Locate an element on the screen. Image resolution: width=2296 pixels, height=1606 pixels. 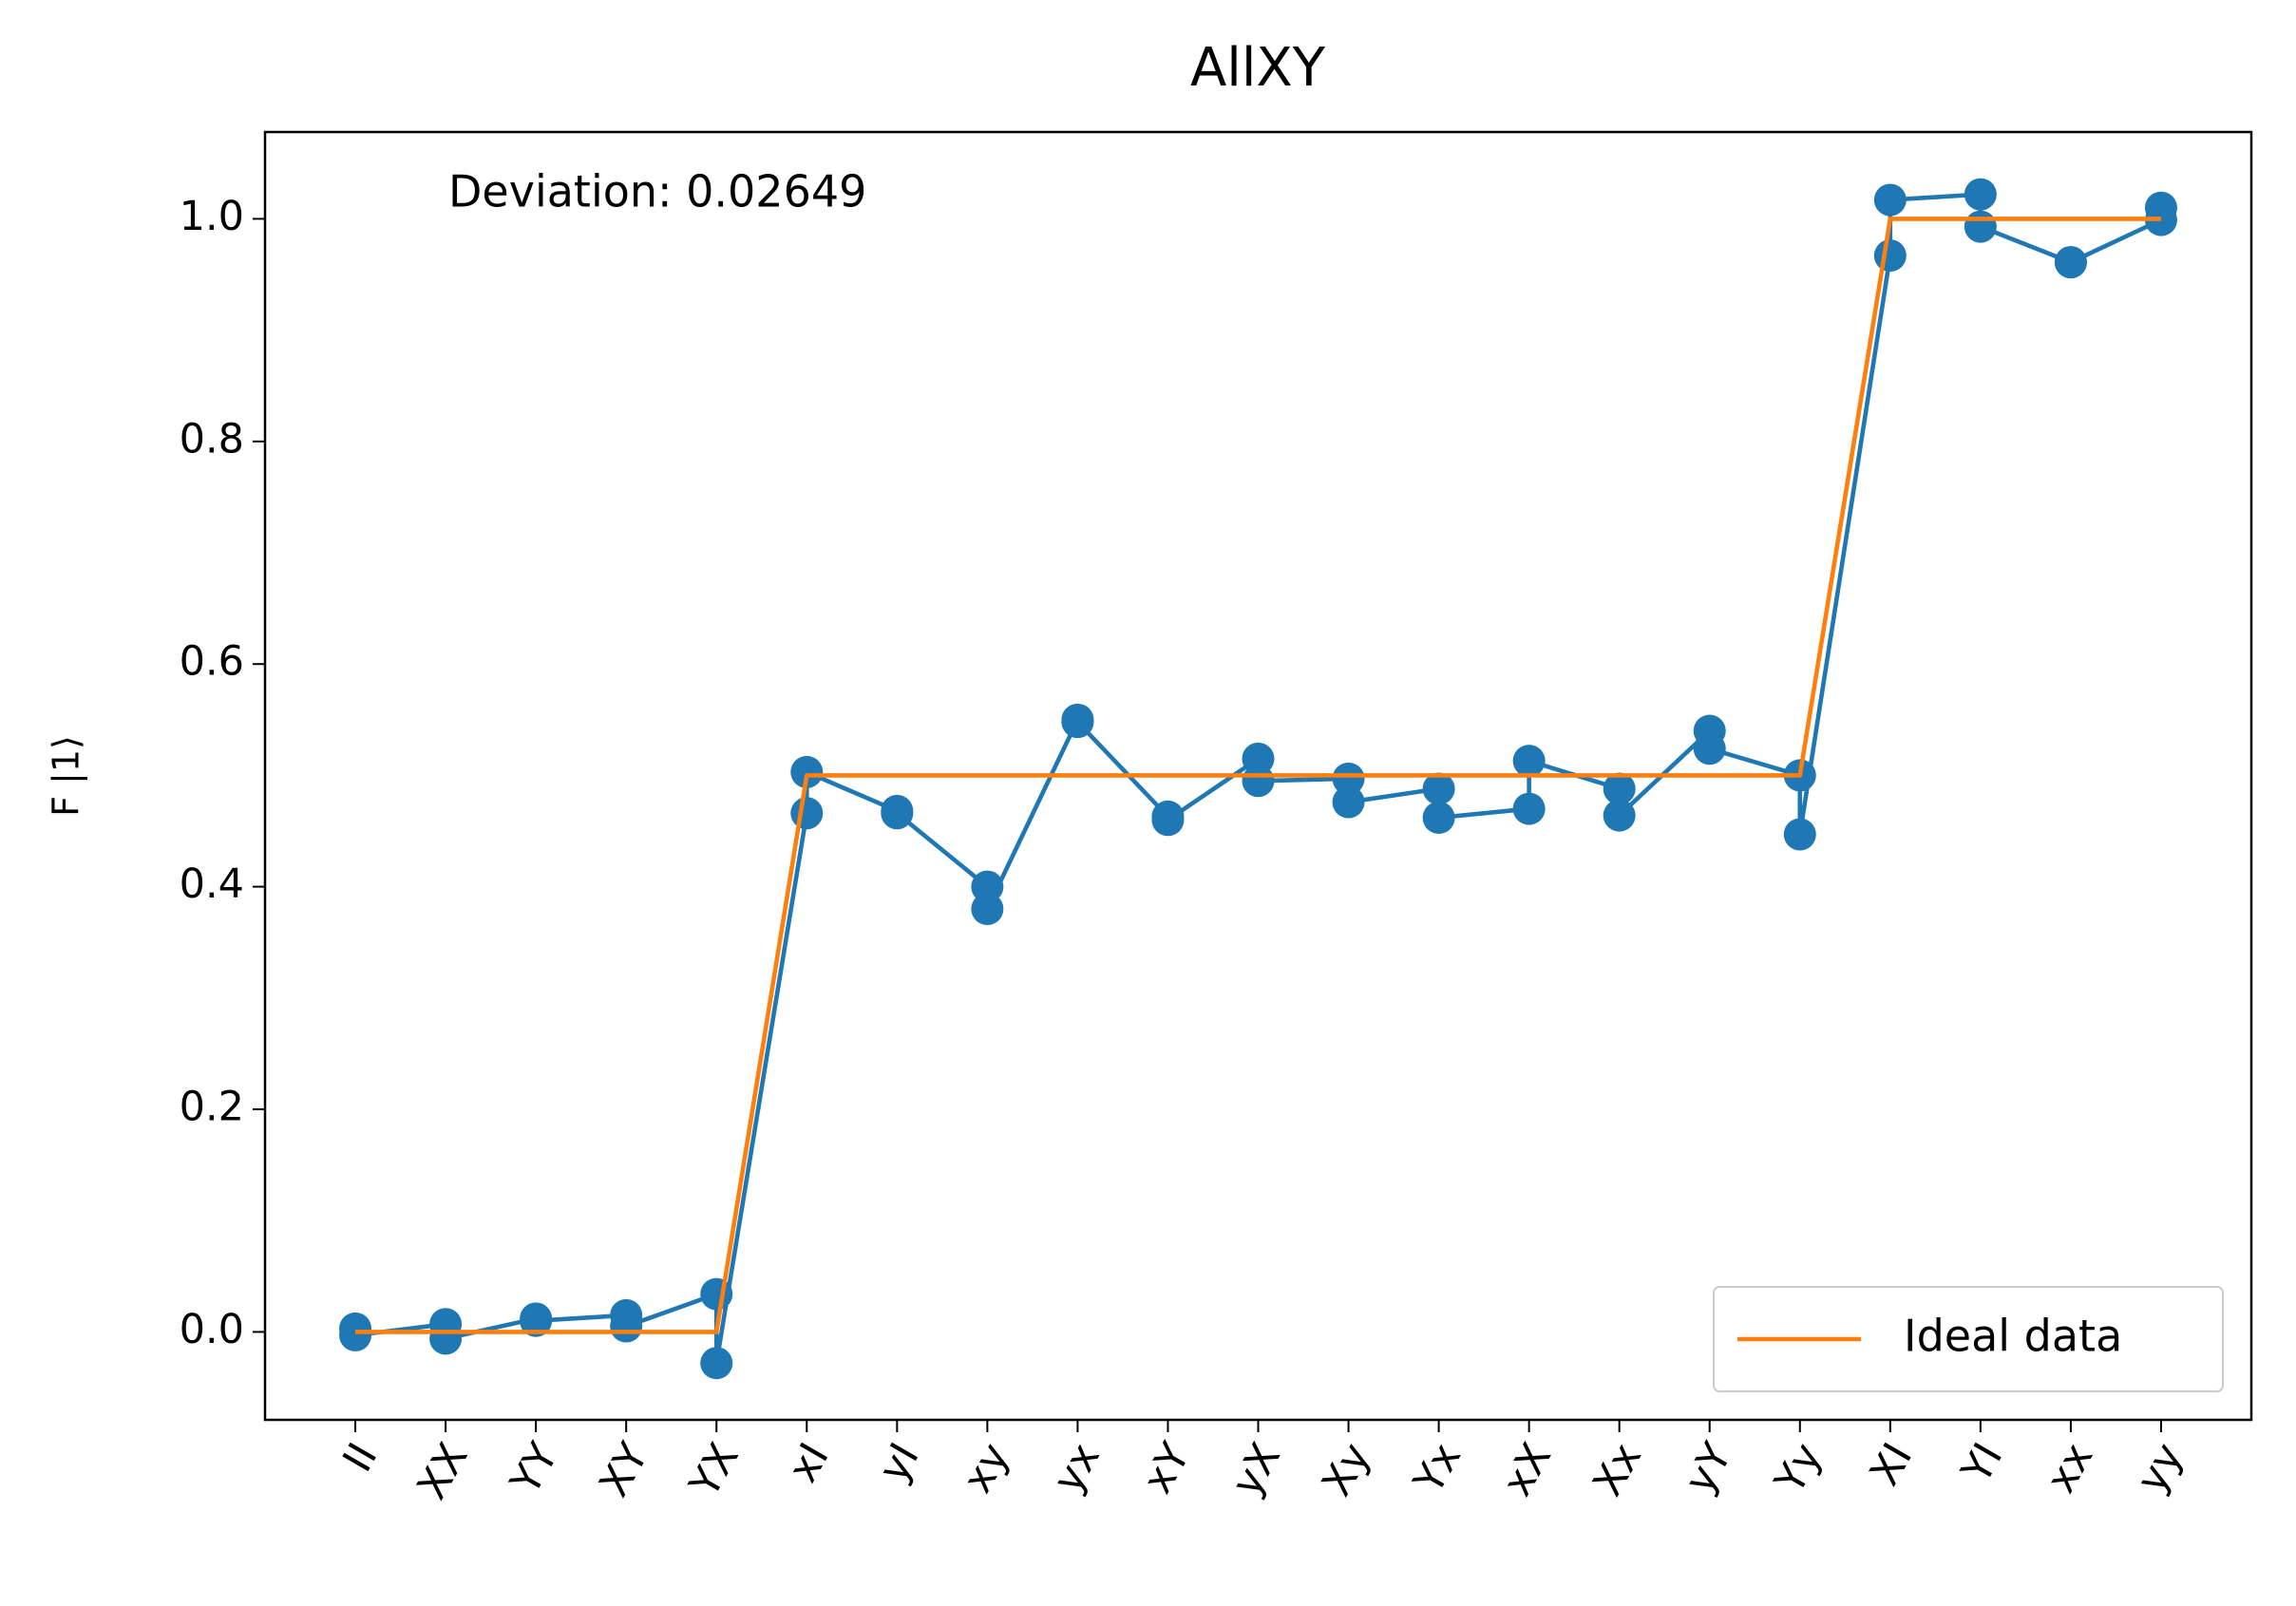
y-tick-label: 0.0 is located at coordinates (212, 1329).